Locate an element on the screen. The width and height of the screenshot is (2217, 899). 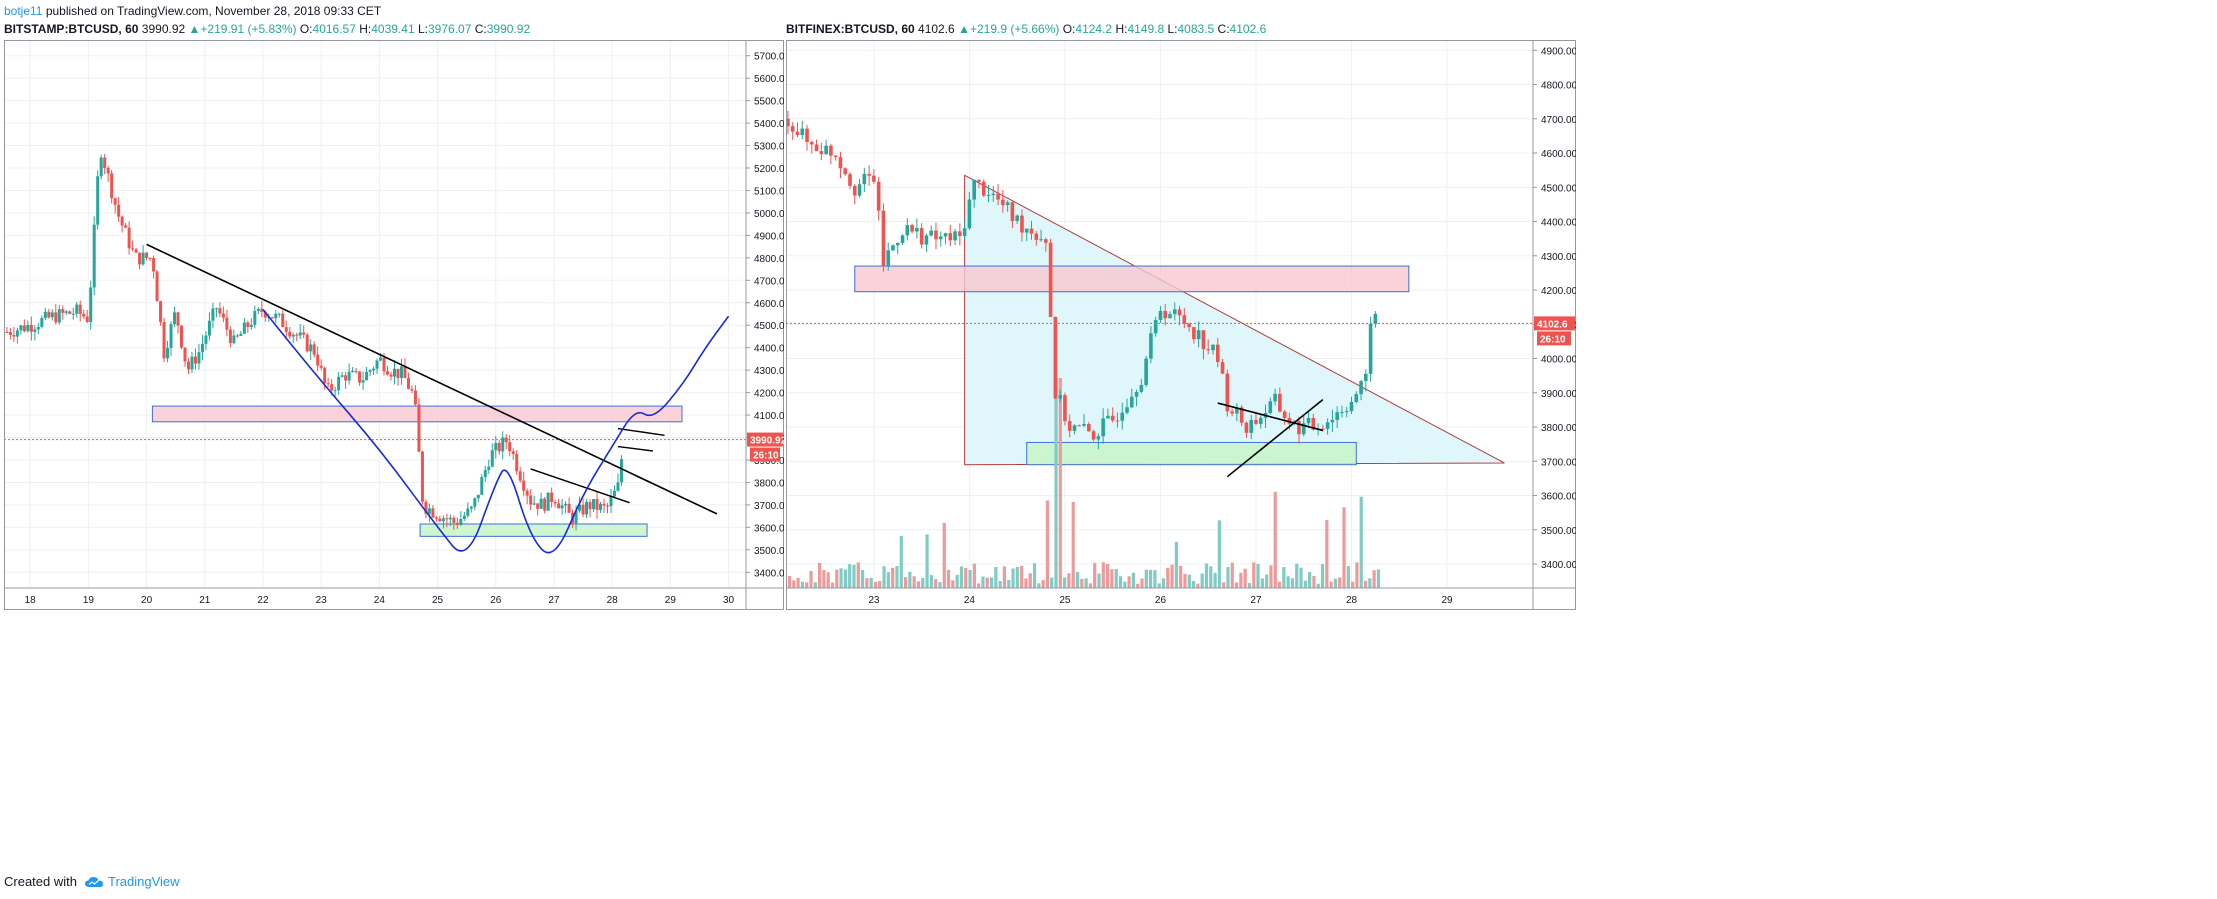
left-close: 3990.92 is located at coordinates (508, 29).